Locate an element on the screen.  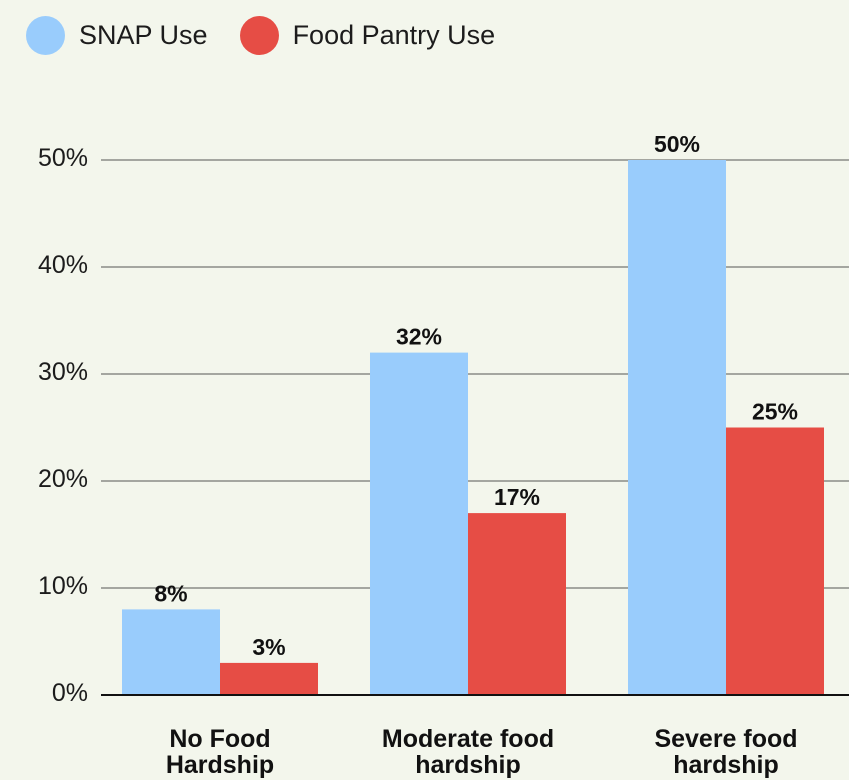
x-tick-label: No Food Hardship is located at coordinates (220, 752).